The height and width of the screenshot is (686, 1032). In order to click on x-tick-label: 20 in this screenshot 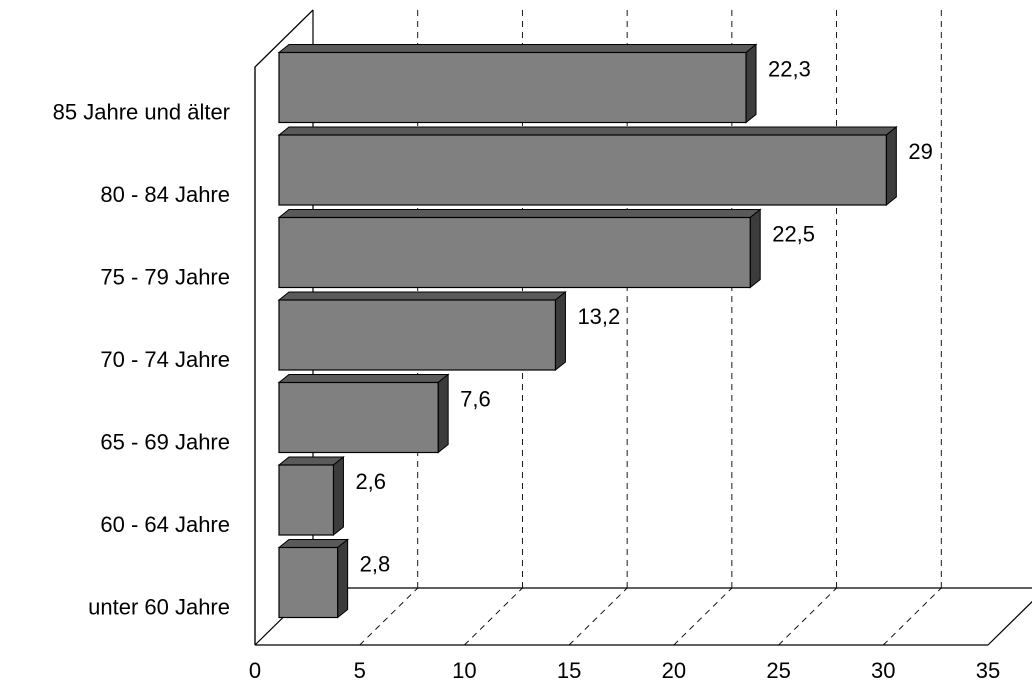, I will do `click(674, 670)`.